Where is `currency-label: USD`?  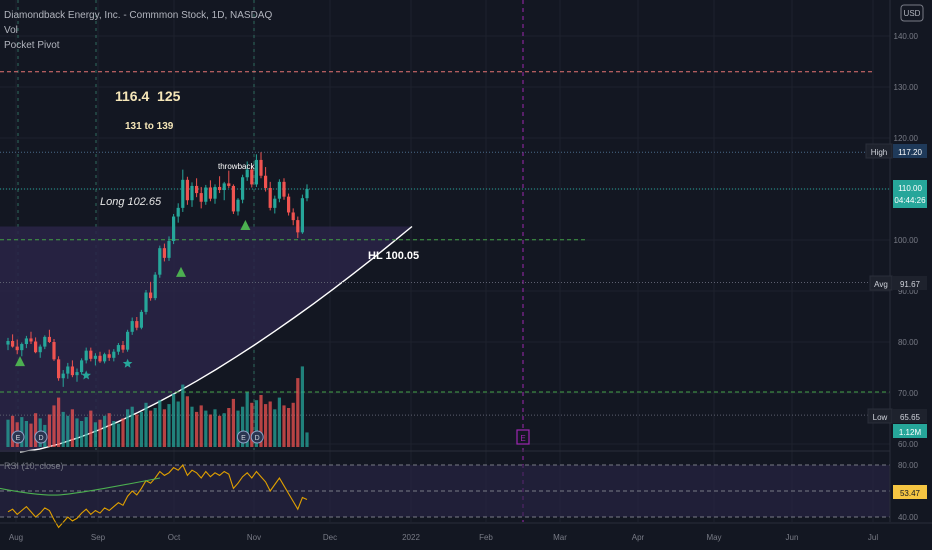
currency-label: USD is located at coordinates (912, 13).